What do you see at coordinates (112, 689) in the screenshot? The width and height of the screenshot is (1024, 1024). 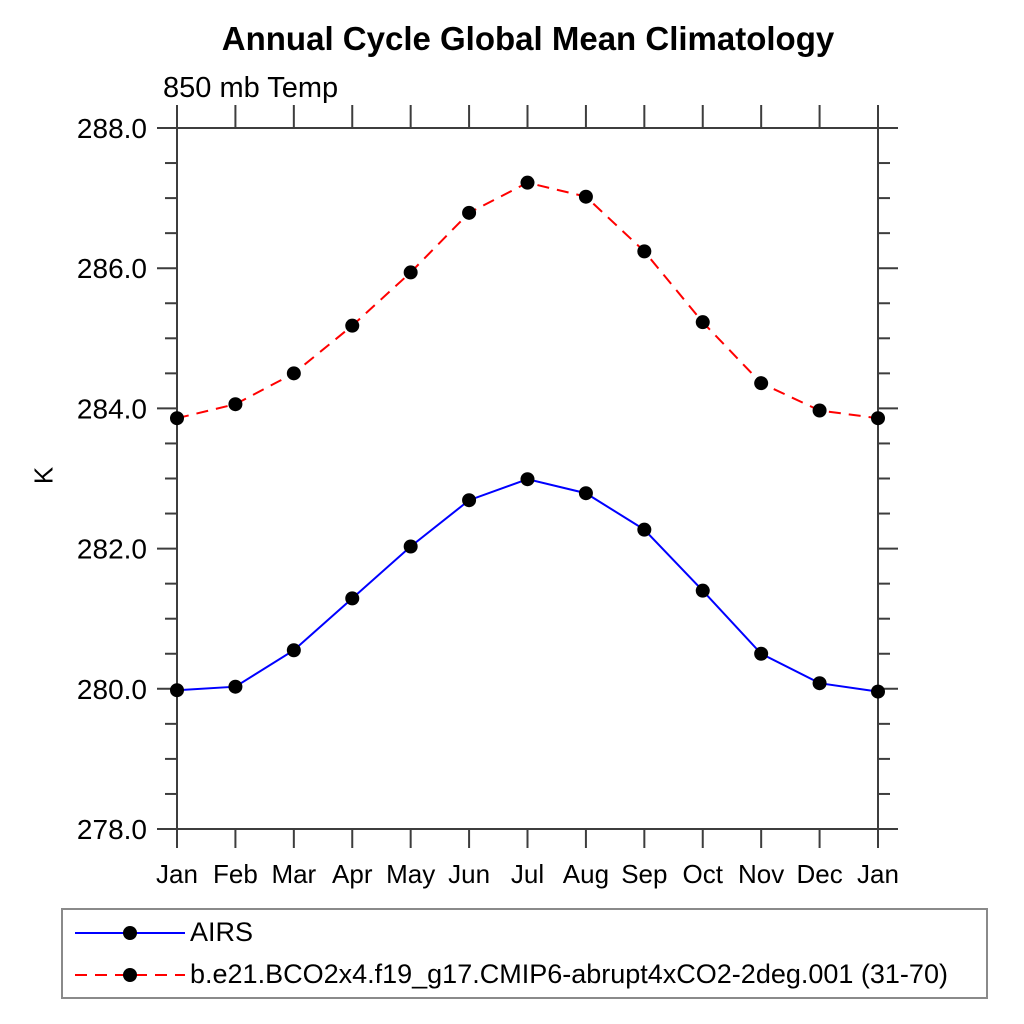 I see `y-tick-label: 280.0` at bounding box center [112, 689].